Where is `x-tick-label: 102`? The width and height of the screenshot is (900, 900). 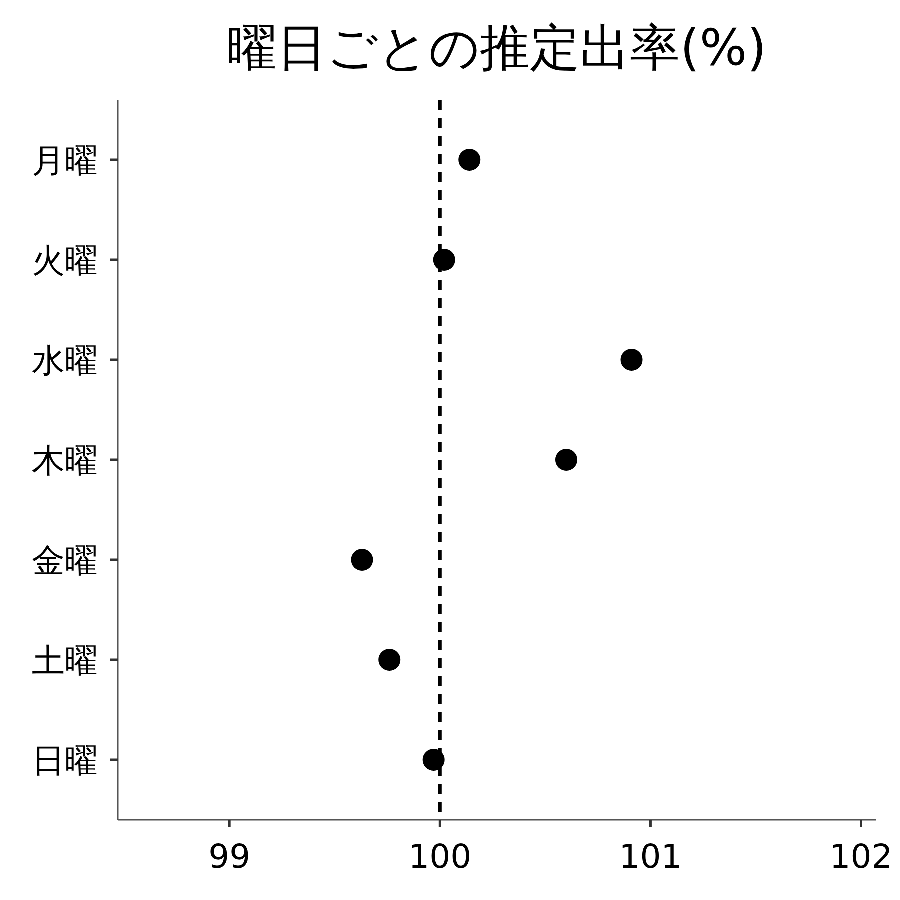 x-tick-label: 102 is located at coordinates (861, 856).